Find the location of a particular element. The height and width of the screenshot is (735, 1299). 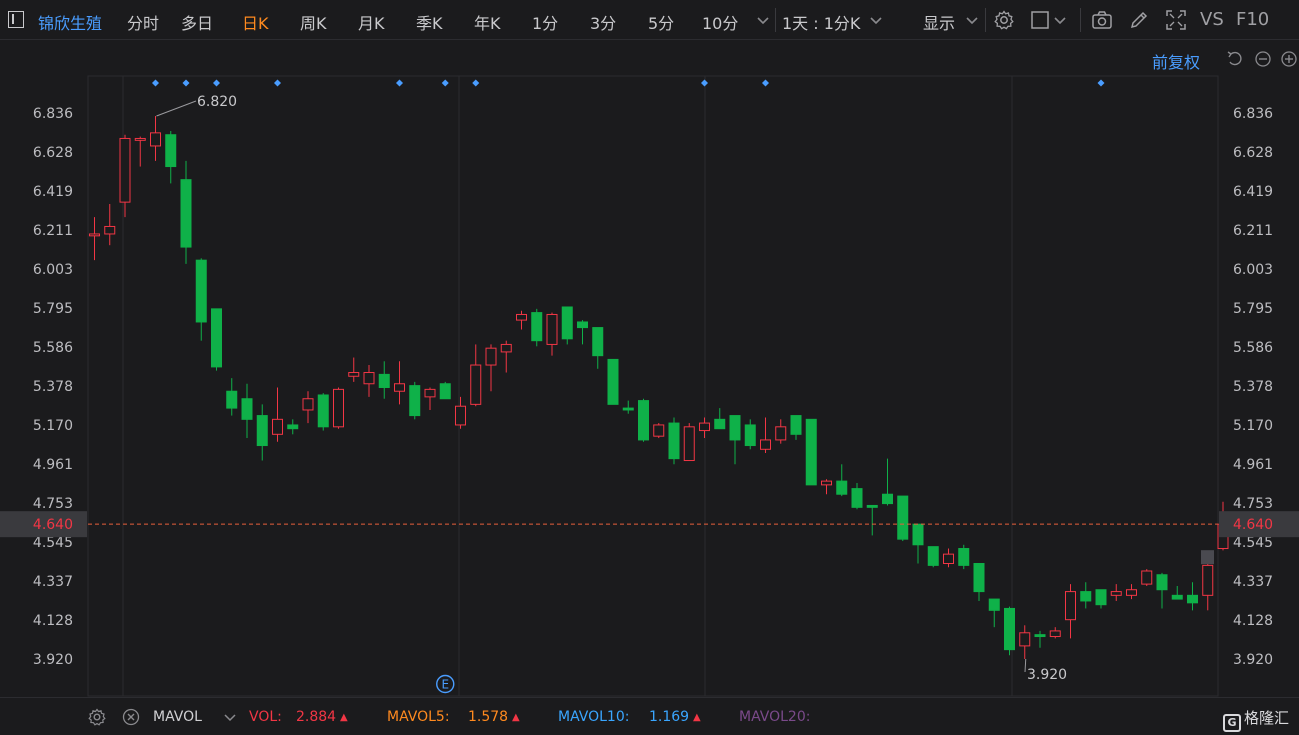

tab-month-k: 月K is located at coordinates (371, 23).